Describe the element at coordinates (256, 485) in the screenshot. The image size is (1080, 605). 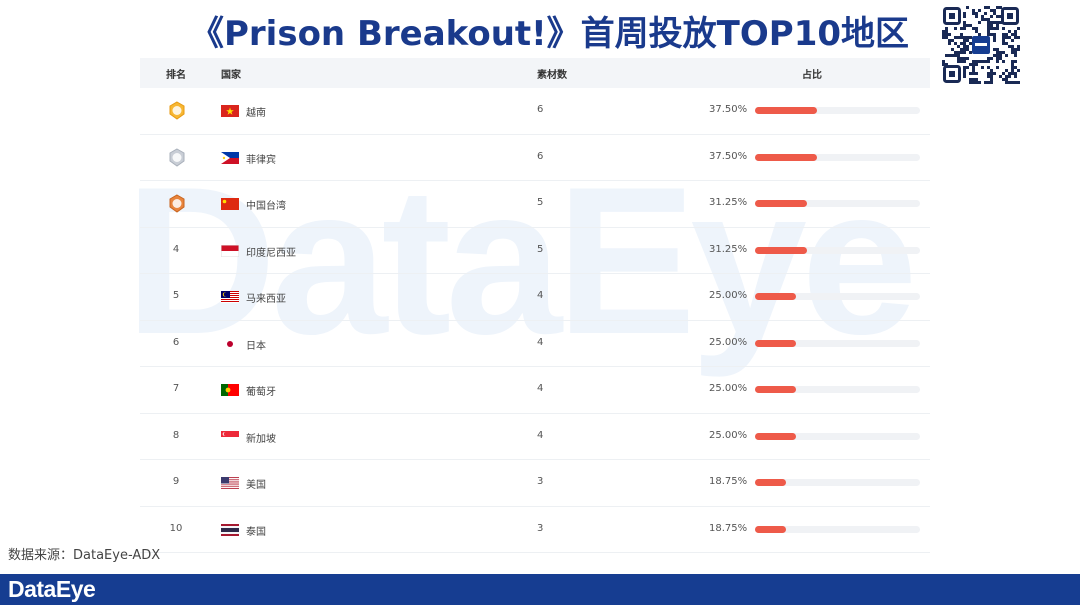
I see `country-name: 美国` at that location.